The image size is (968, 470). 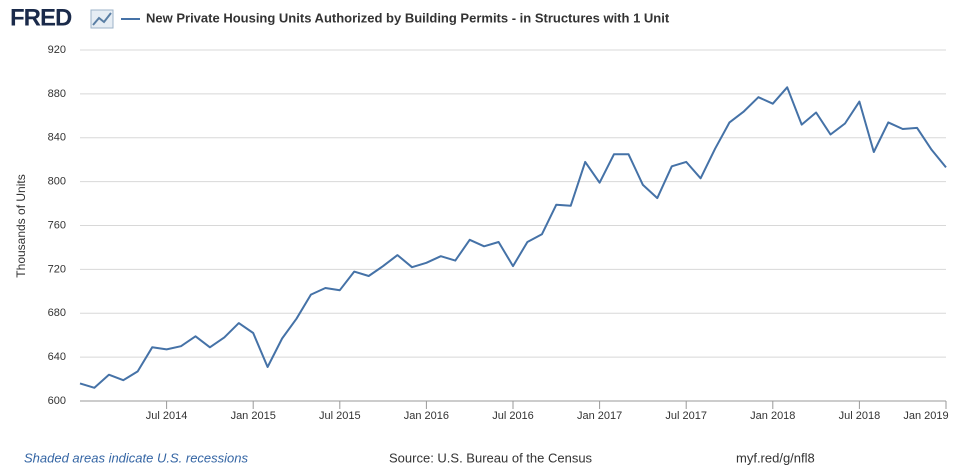 What do you see at coordinates (167, 416) in the screenshot?
I see `x-tick-label: Jul 2014` at bounding box center [167, 416].